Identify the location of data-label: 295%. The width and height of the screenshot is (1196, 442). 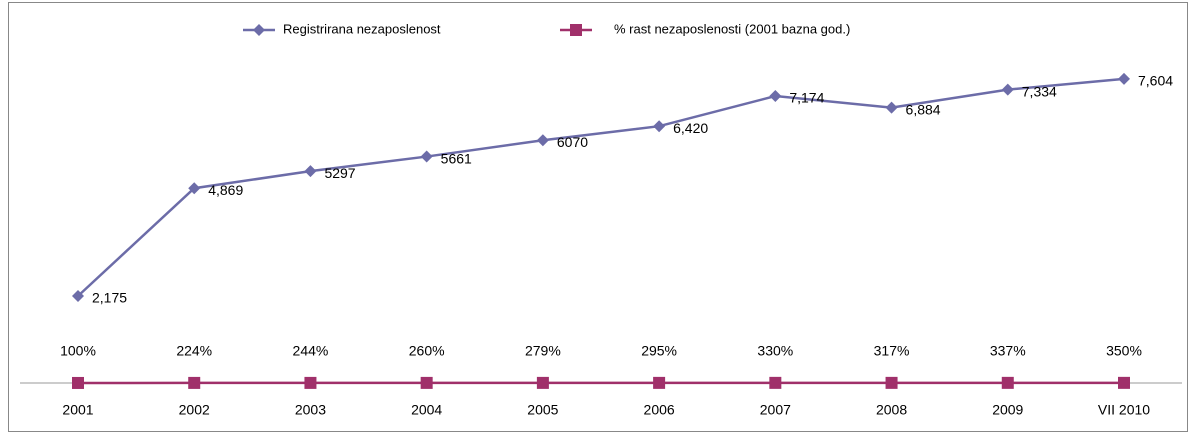
(659, 351).